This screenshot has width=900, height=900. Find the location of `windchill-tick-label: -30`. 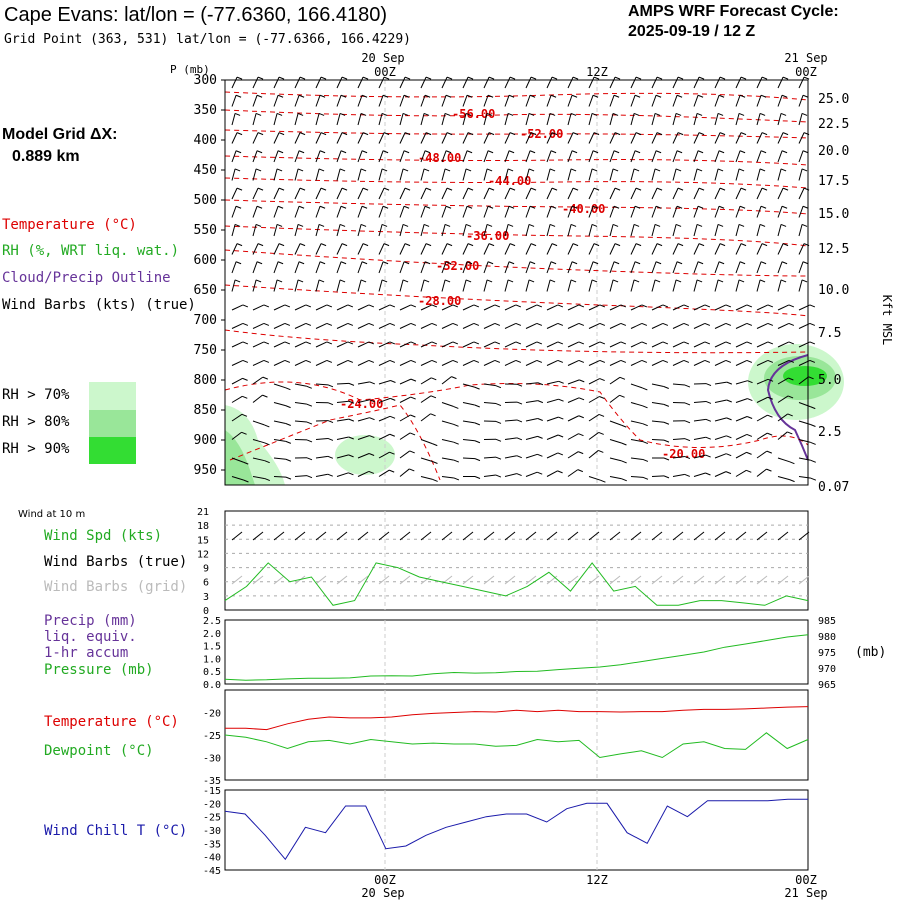

windchill-tick-label: -30 is located at coordinates (212, 831).